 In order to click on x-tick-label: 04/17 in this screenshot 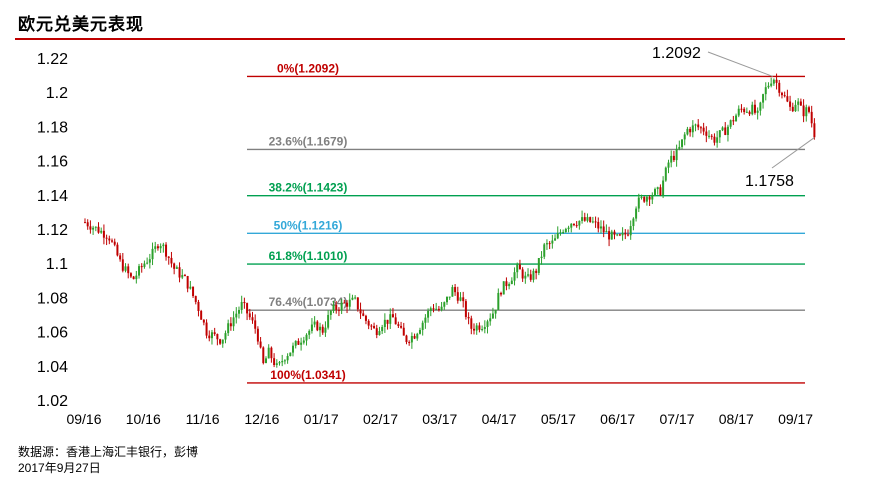, I will do `click(499, 419)`.